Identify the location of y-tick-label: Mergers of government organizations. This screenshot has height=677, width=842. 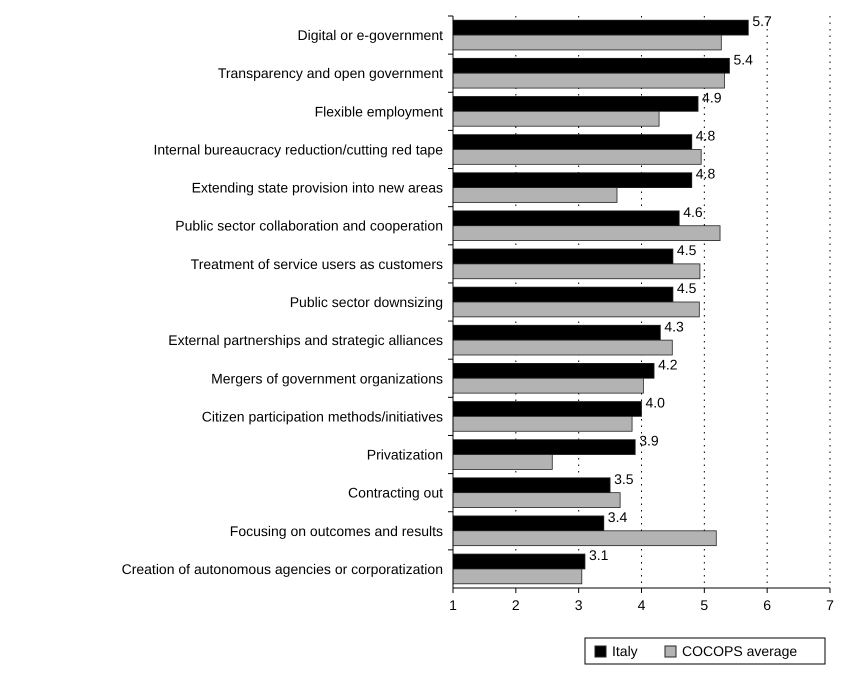
(327, 378).